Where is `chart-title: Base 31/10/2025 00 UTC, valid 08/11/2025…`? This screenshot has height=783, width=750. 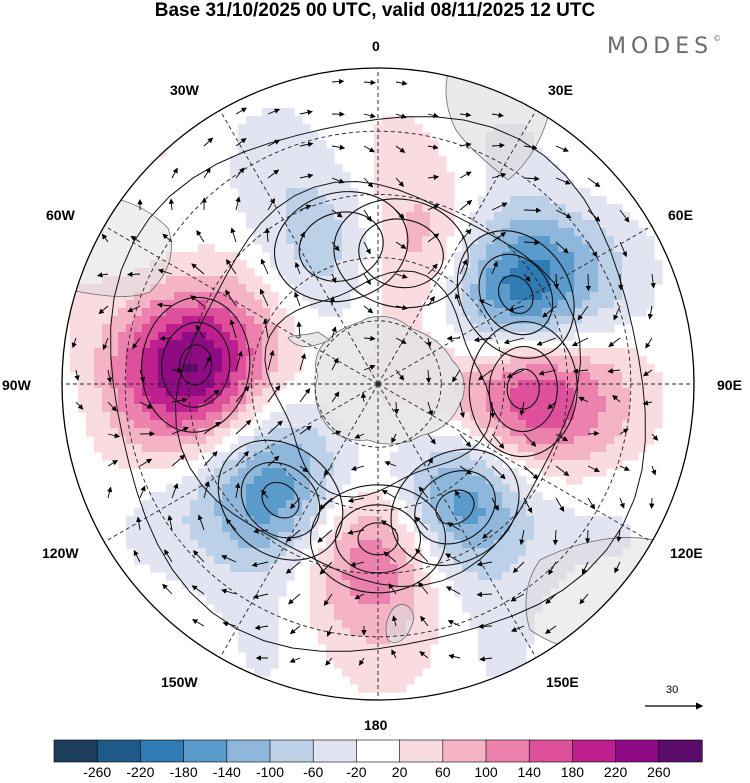 chart-title: Base 31/10/2025 00 UTC, valid 08/11/2025… is located at coordinates (375, 10).